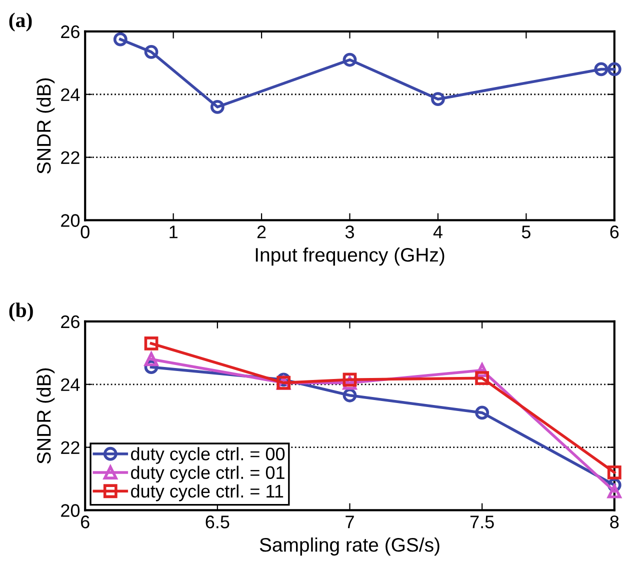  What do you see at coordinates (174, 232) in the screenshot?
I see `x-tick-label: 1` at bounding box center [174, 232].